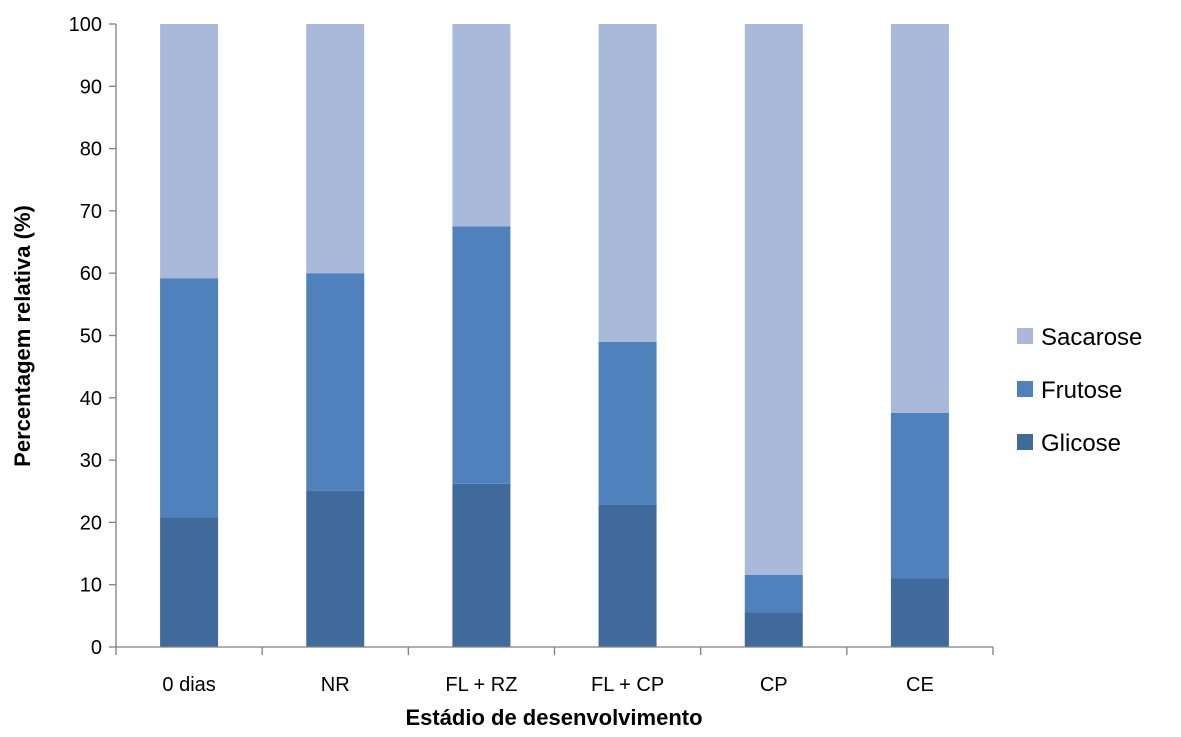  I want to click on y-tick-label: 10, so click(91, 586).